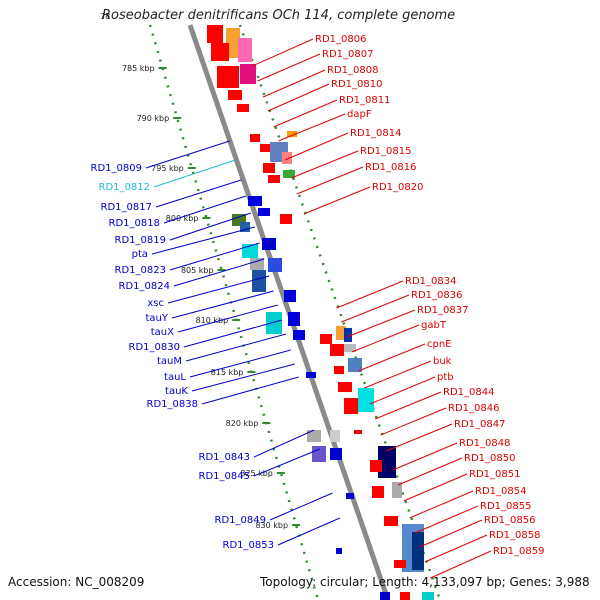 The height and width of the screenshot is (600, 600). Describe the element at coordinates (138, 68) in the screenshot. I see `kbp-label: 785 kbp` at that location.